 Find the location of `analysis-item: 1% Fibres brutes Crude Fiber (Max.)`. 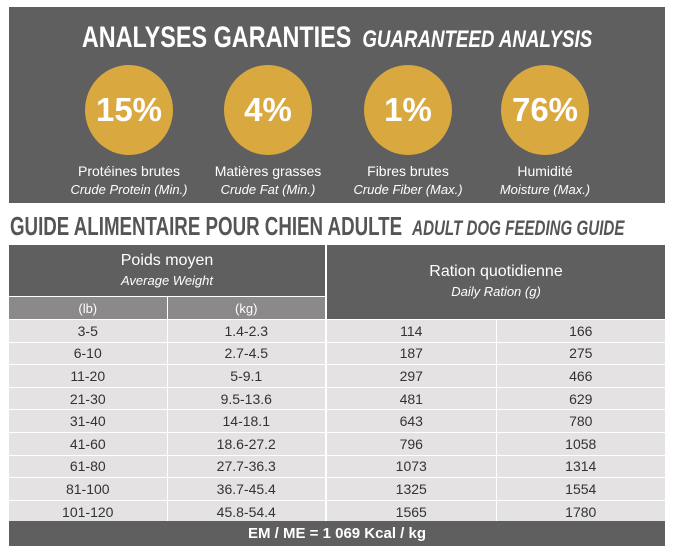

analysis-item: 1% Fibres brutes Crude Fiber (Max.) is located at coordinates (408, 131).